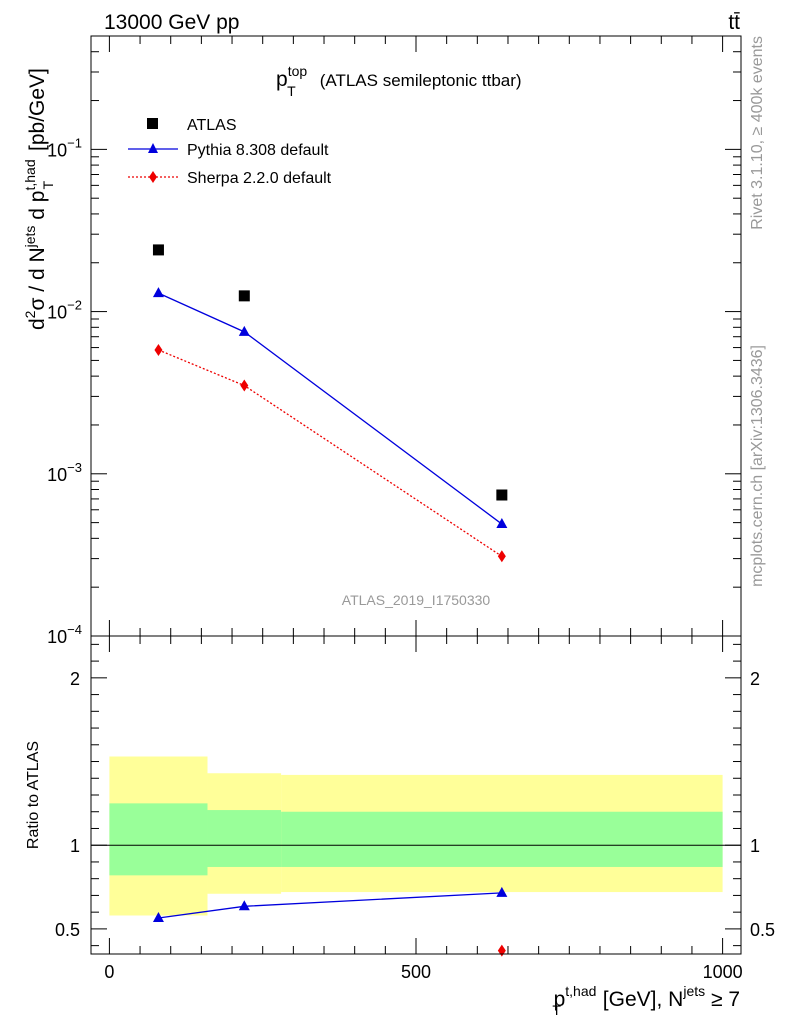 The height and width of the screenshot is (1024, 786). I want to click on ratio-line, so click(330, 905).